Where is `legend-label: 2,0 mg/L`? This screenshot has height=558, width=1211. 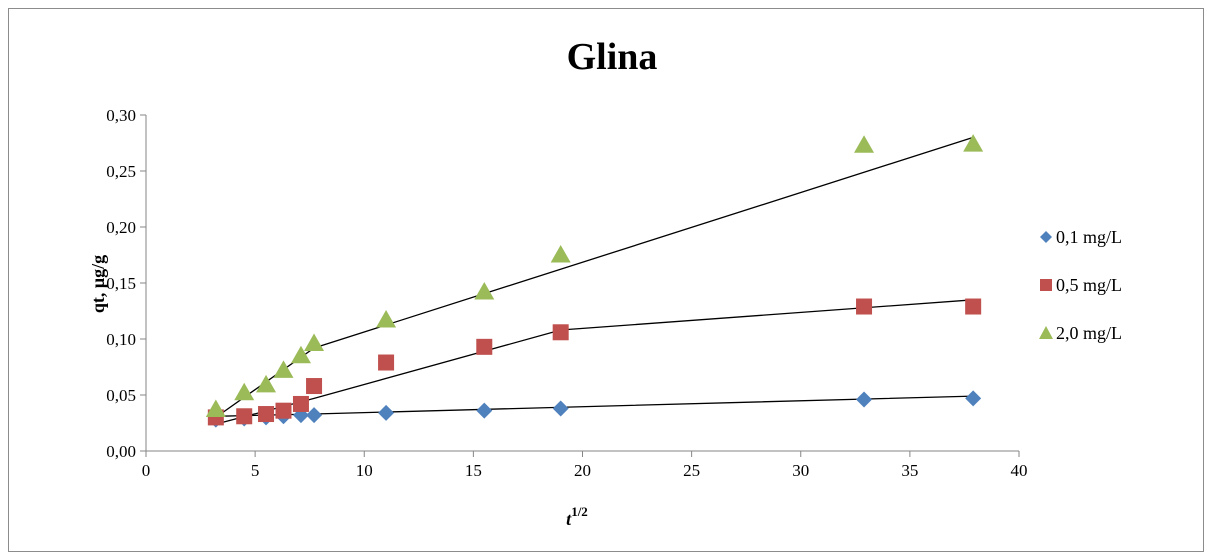 legend-label: 2,0 mg/L is located at coordinates (1089, 333).